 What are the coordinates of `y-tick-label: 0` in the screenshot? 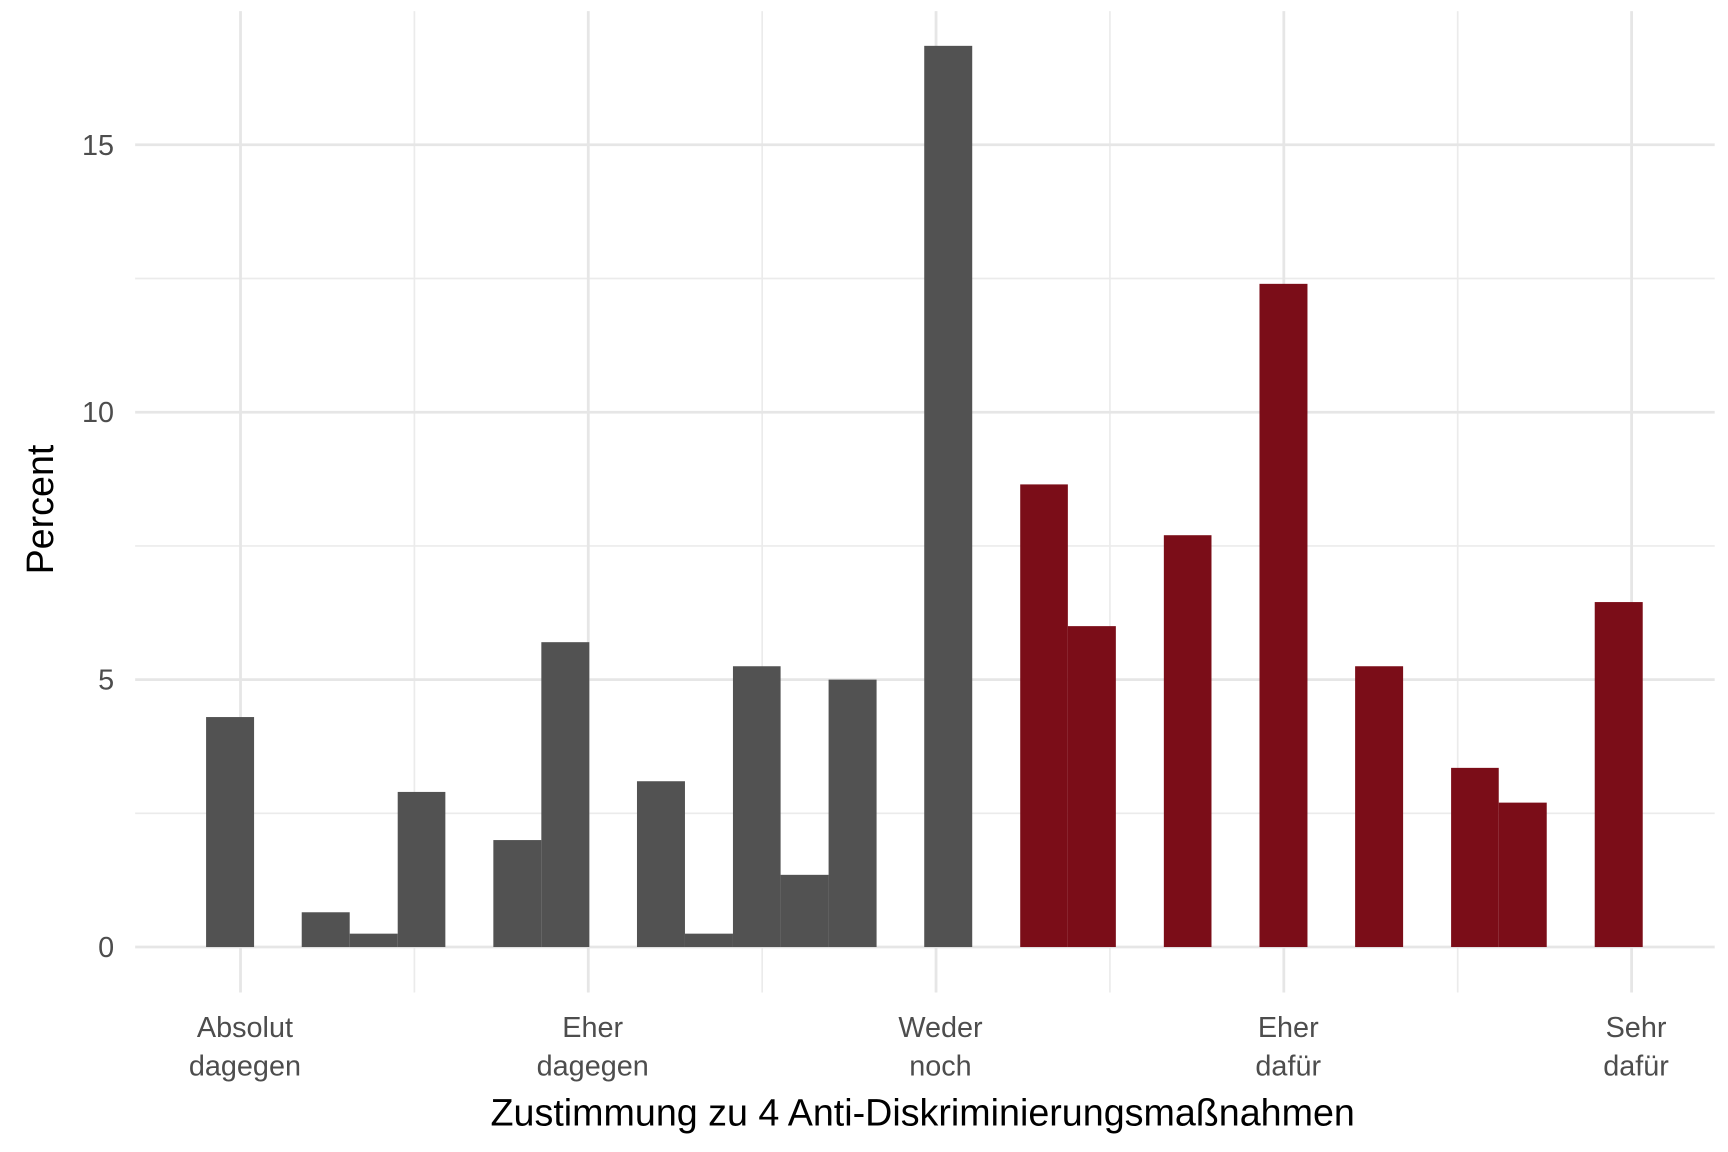 It's located at (106, 948).